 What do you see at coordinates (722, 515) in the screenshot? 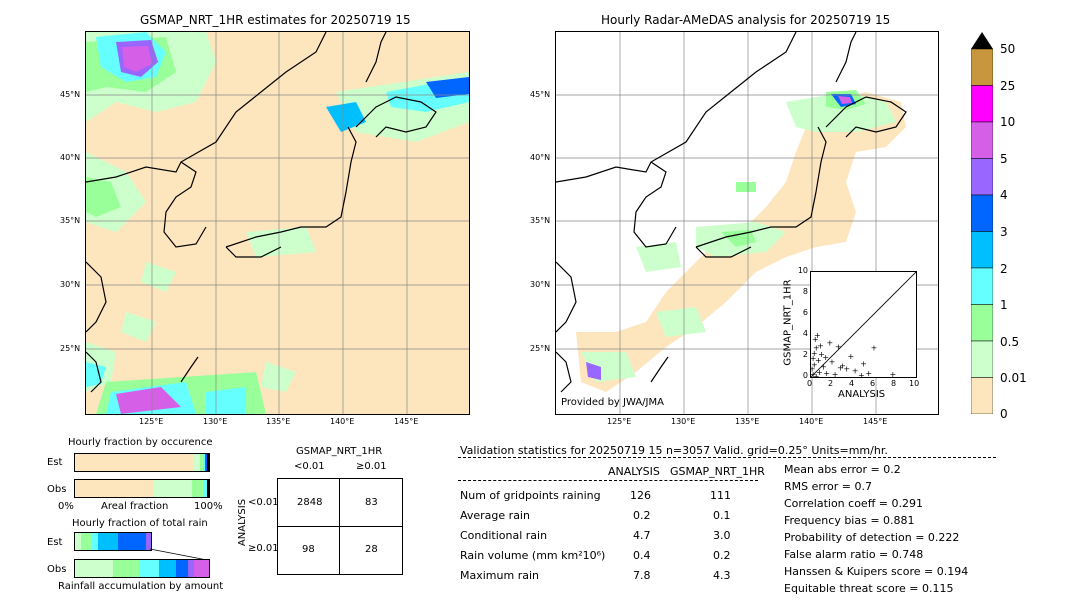
I see `stat-row-gsmap: 0.1` at bounding box center [722, 515].